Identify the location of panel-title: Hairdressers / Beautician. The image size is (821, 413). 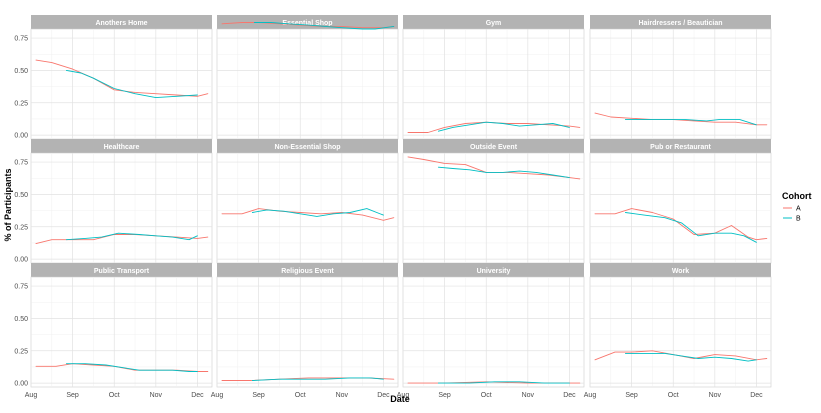
(680, 23).